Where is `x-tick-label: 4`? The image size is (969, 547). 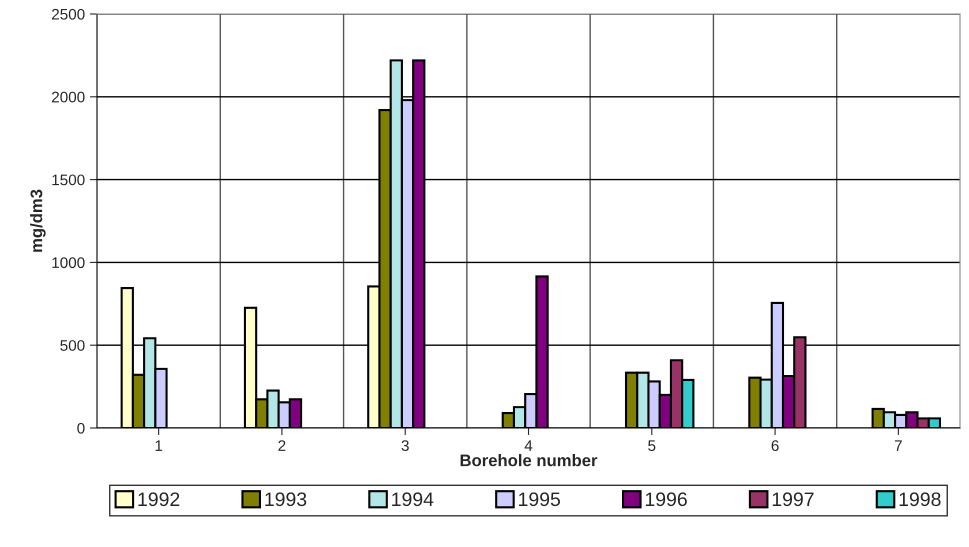 x-tick-label: 4 is located at coordinates (528, 445).